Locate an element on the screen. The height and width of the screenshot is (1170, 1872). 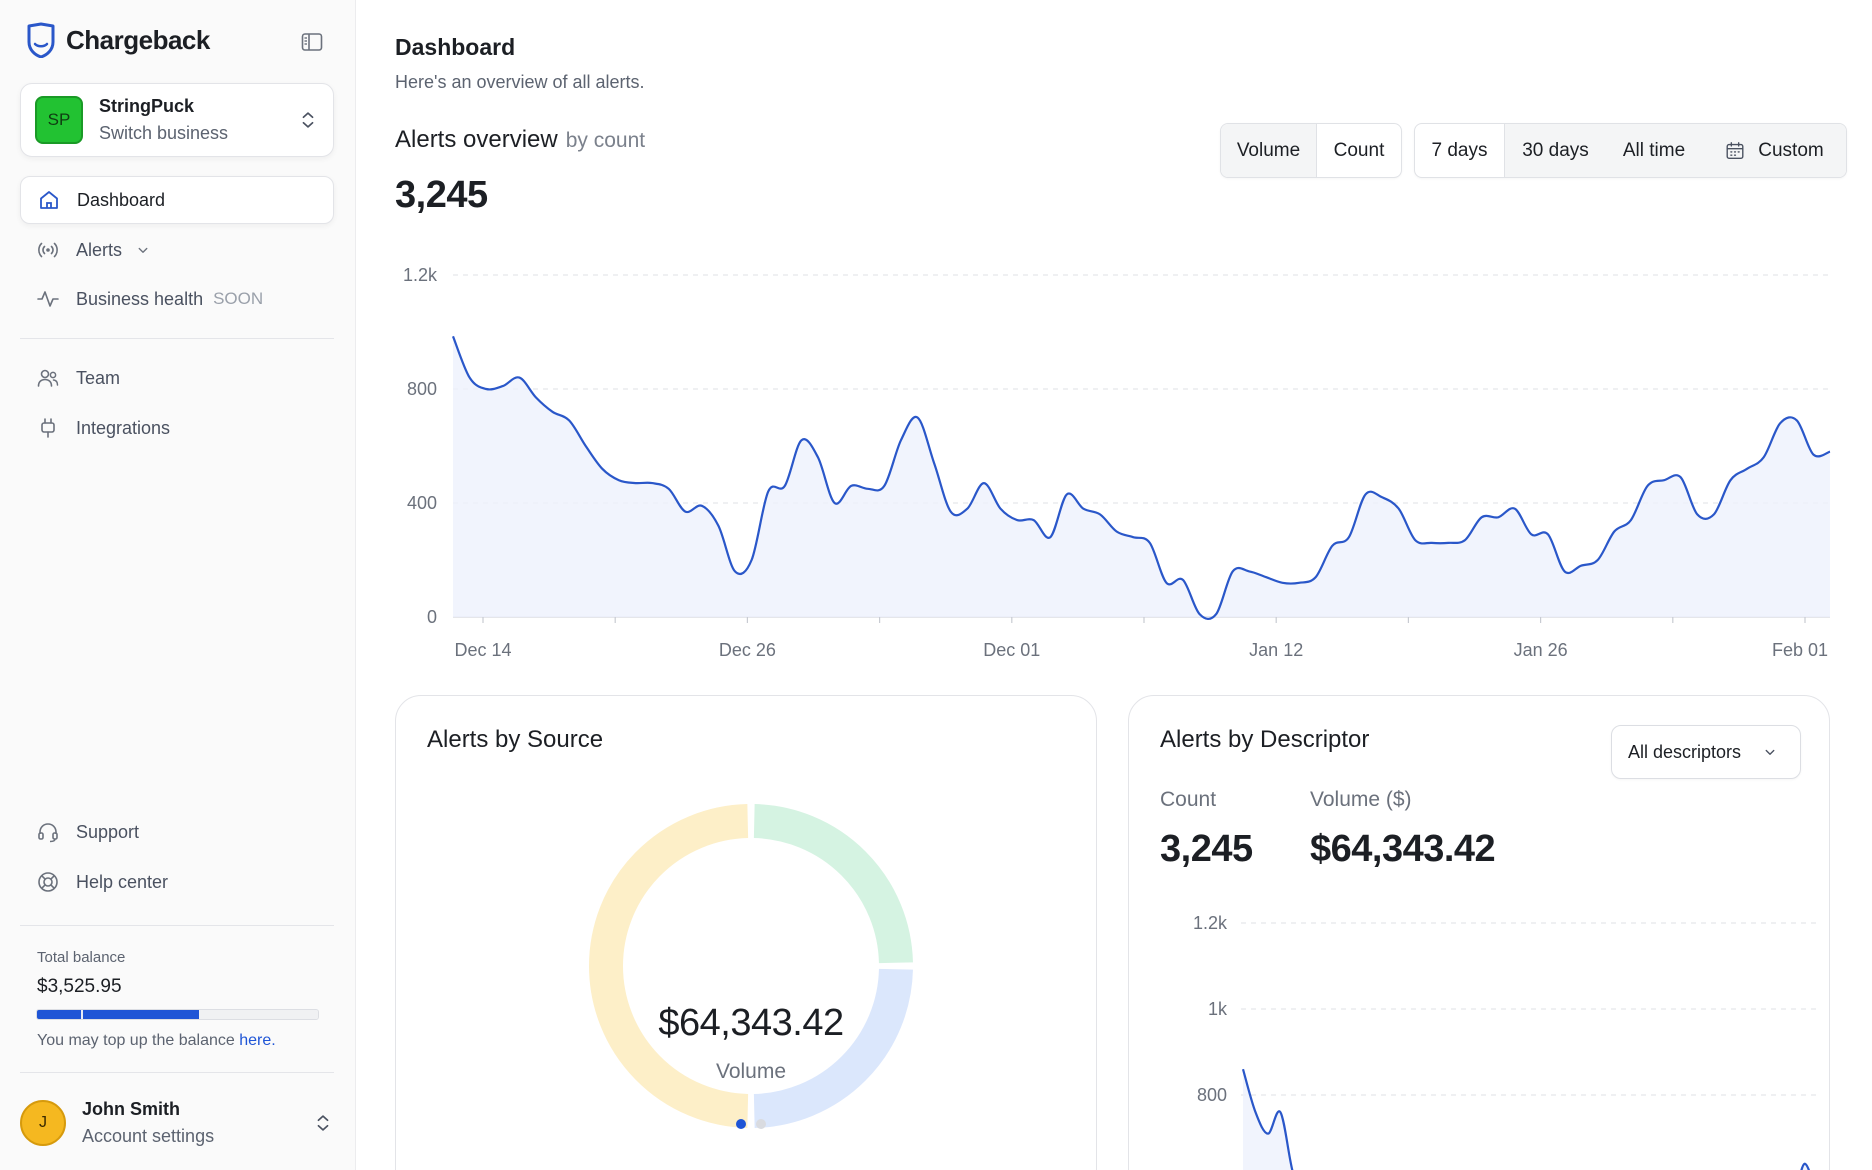
donut-chart: $64,343.42 Volume is located at coordinates (751, 966).